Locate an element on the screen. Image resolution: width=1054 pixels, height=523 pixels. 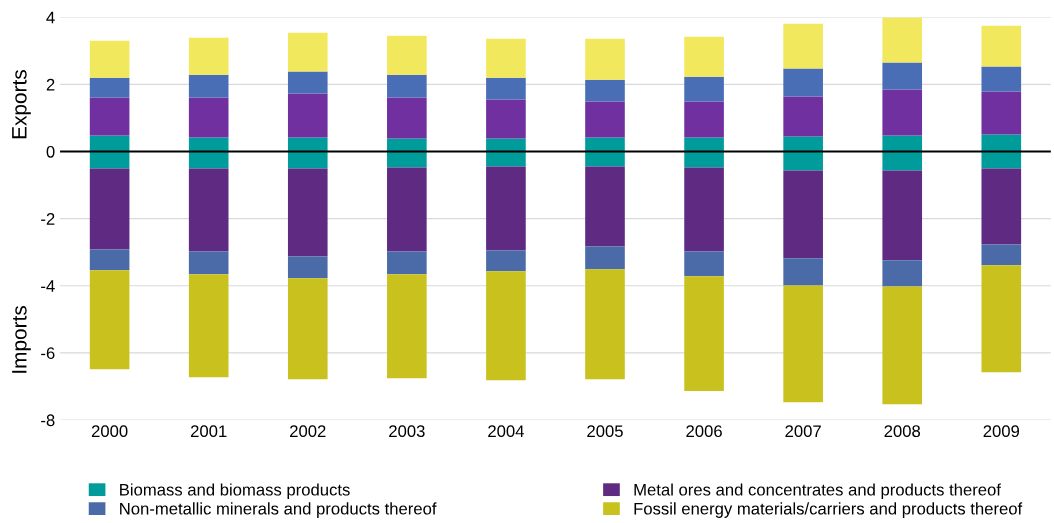
x-tick-label: 2008 is located at coordinates (902, 431).